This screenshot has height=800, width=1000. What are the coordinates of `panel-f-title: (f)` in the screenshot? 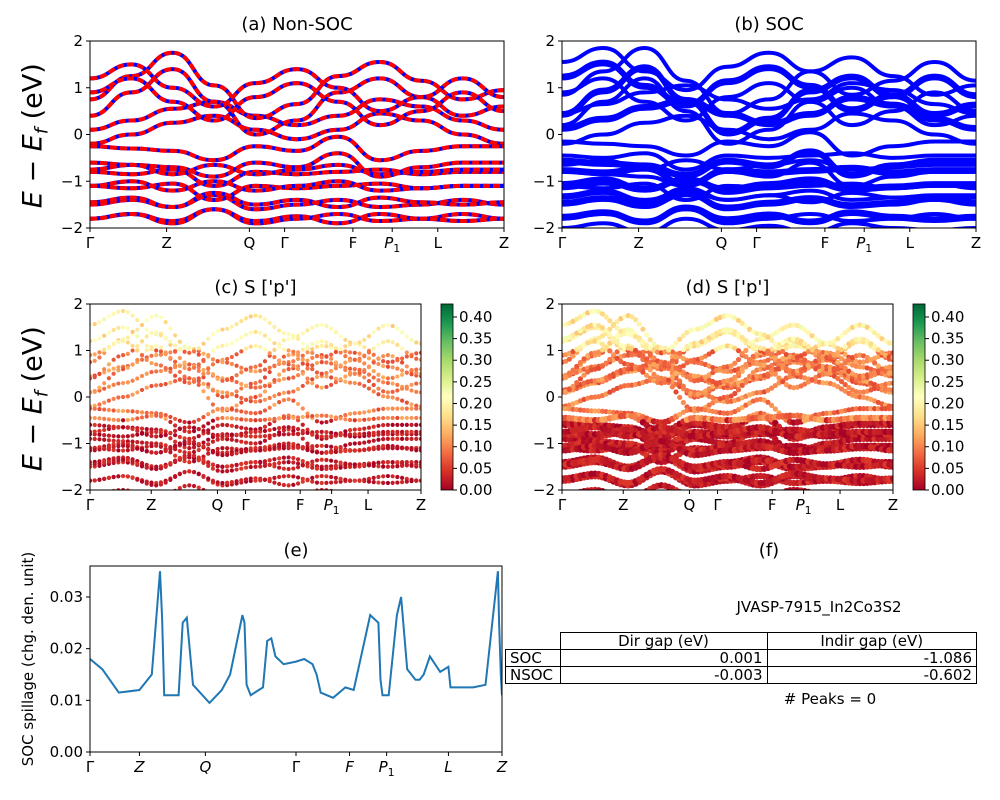 It's located at (769, 550).